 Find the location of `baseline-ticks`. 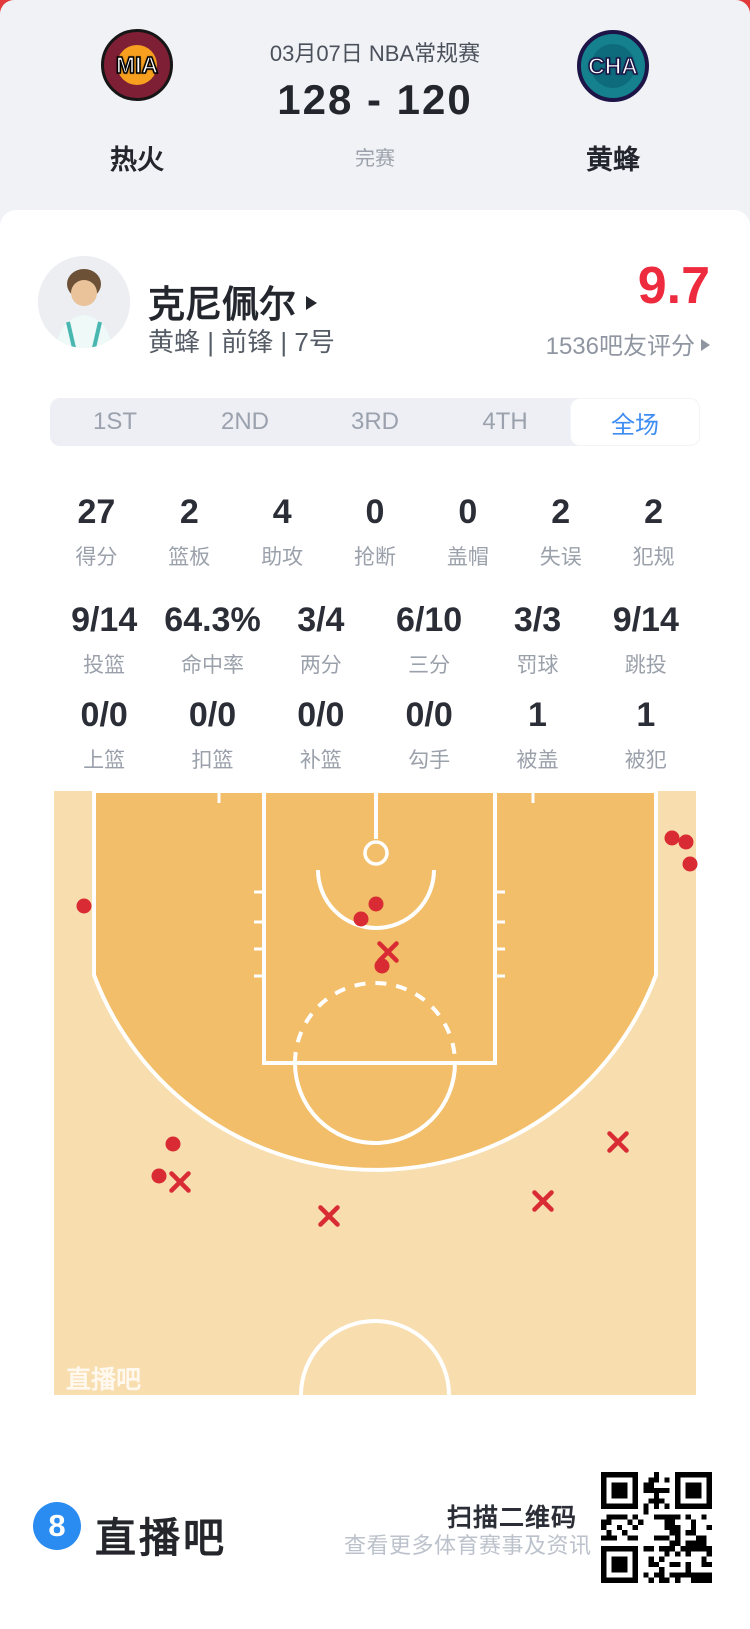

baseline-ticks is located at coordinates (376, 797).